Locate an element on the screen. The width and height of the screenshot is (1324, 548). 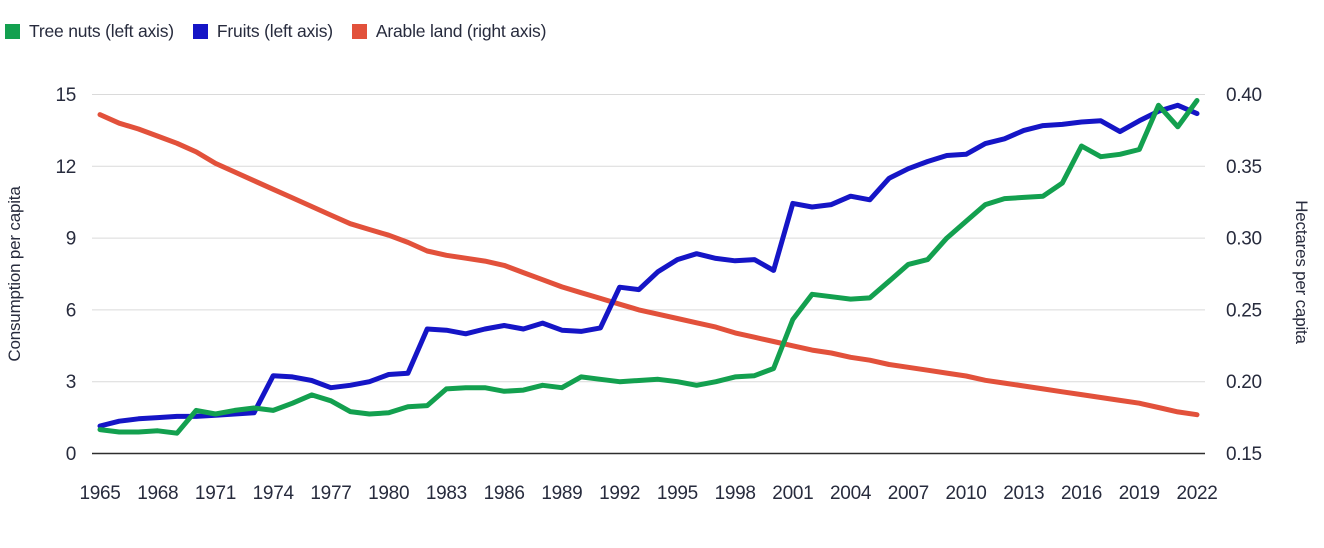
x-axis-tick-label: 2019 is located at coordinates (1139, 493).